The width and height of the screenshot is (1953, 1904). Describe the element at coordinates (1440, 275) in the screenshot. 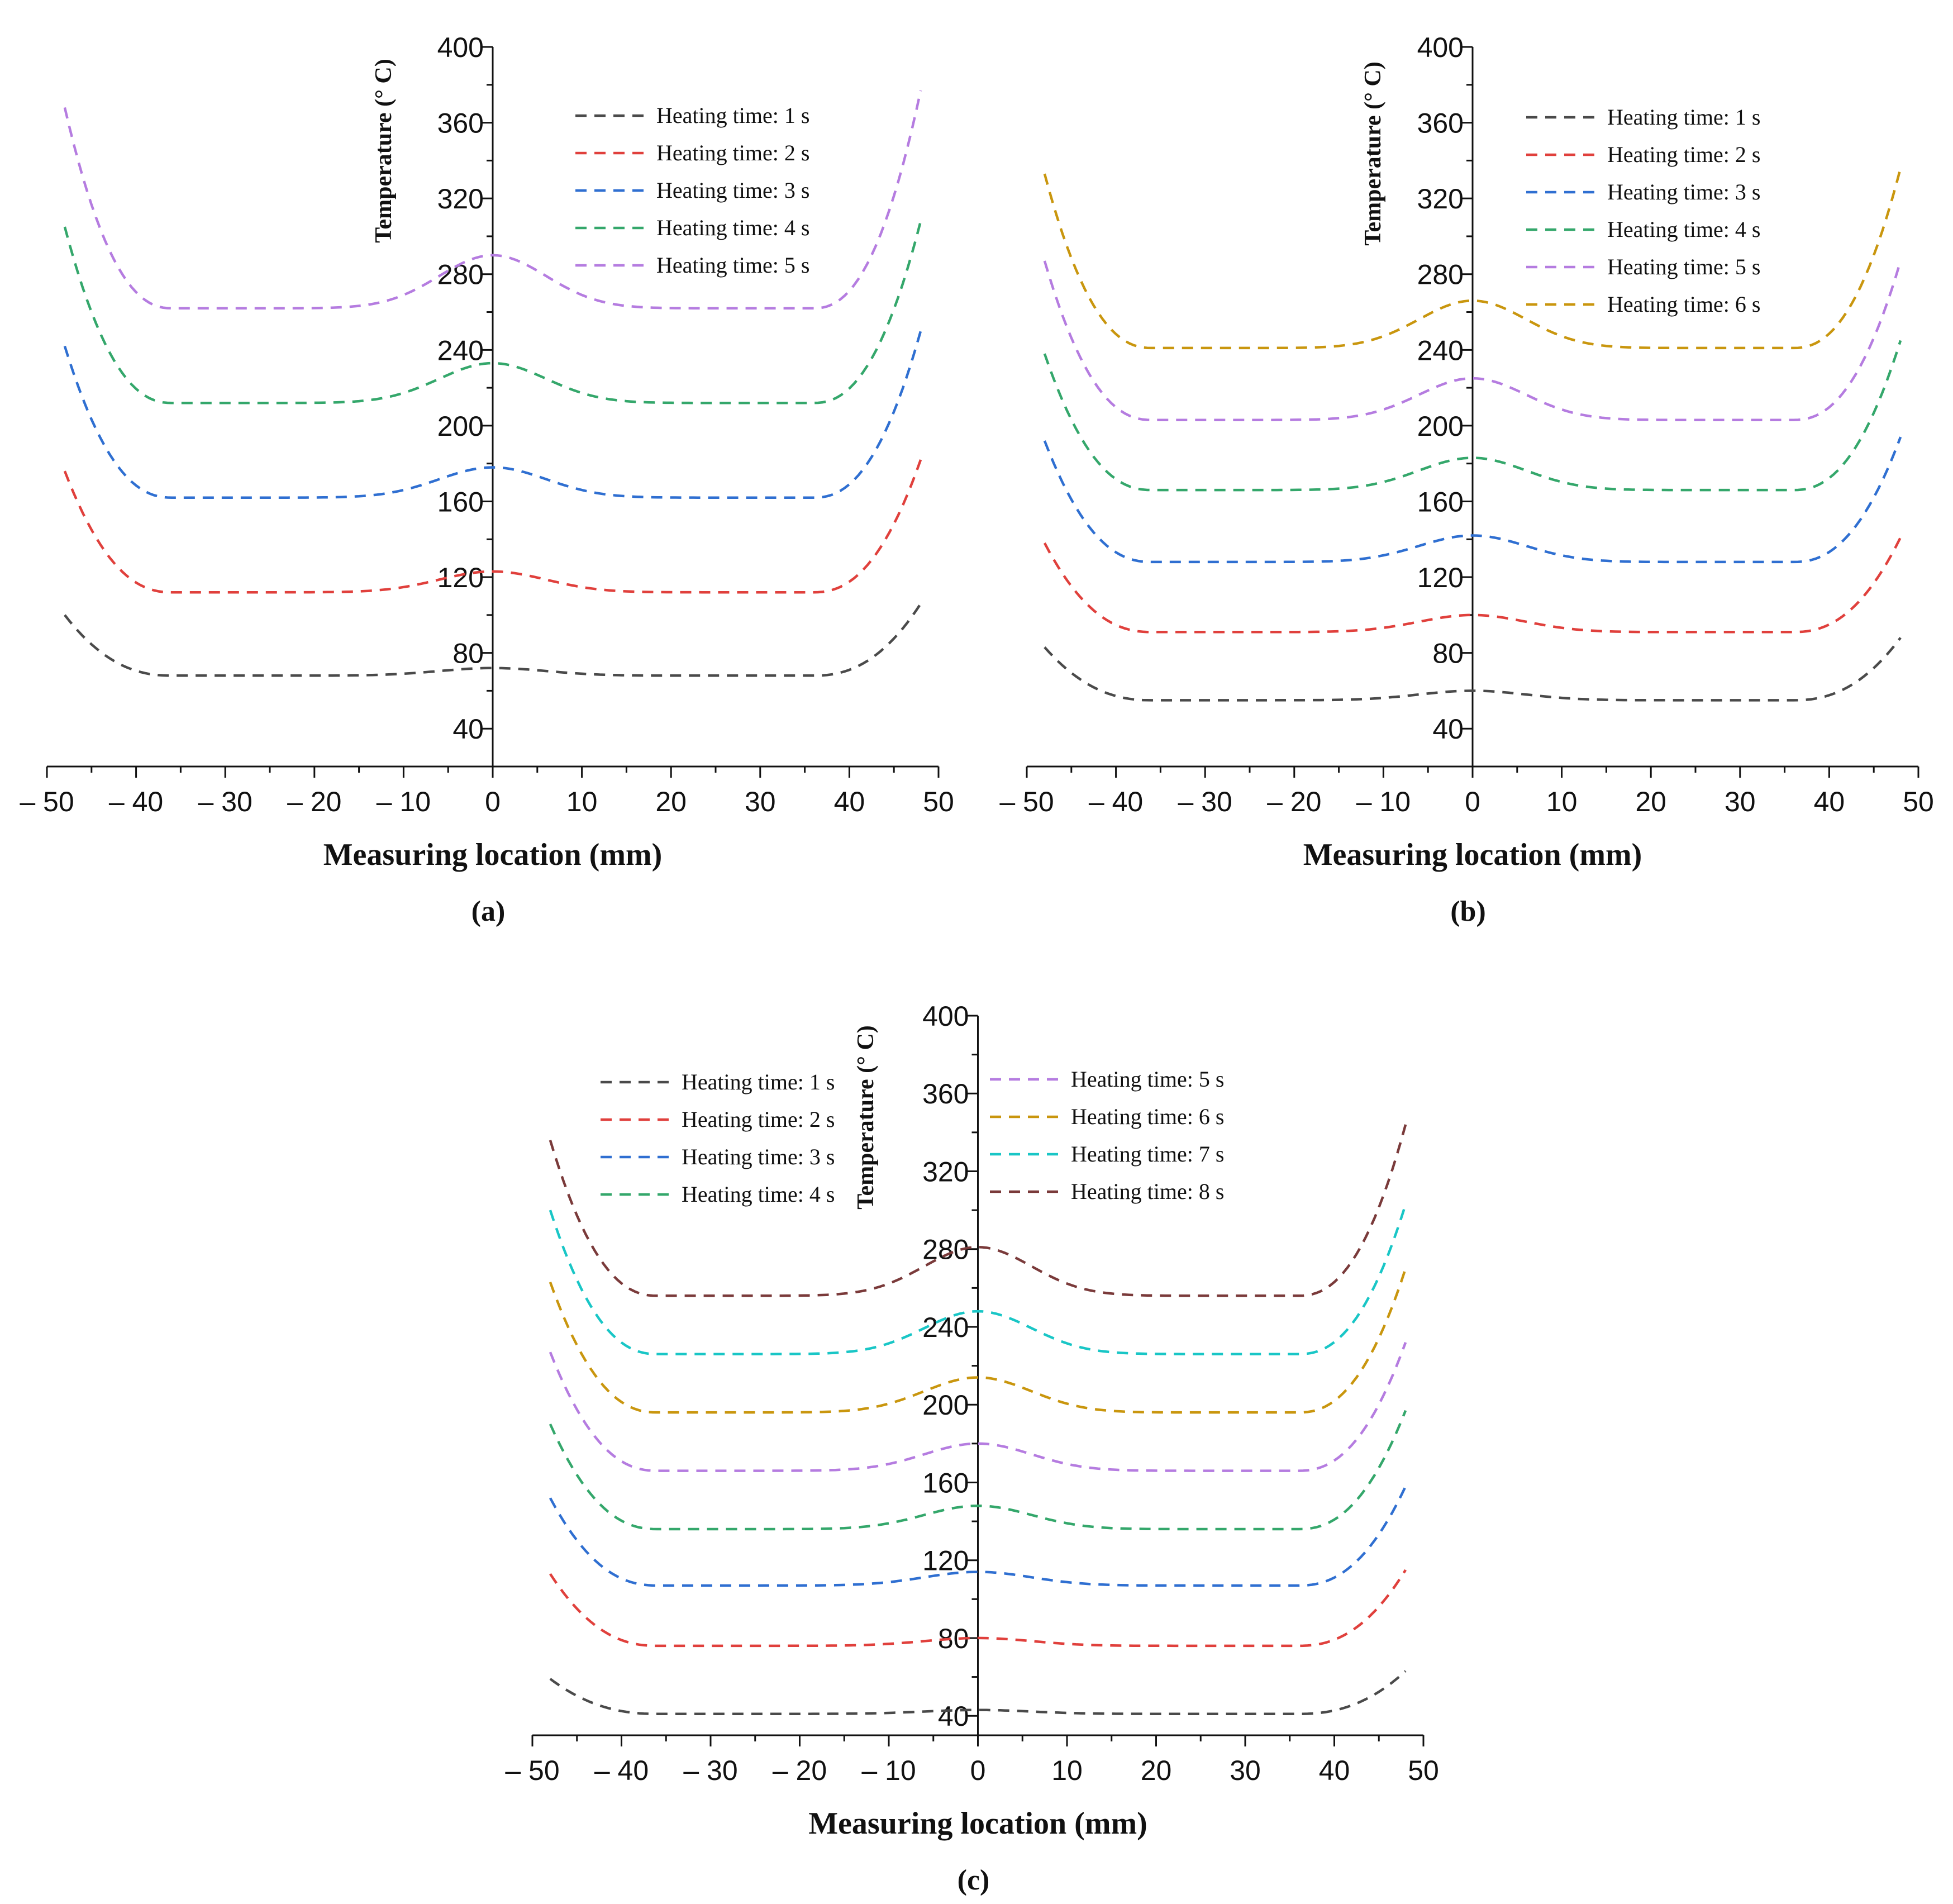

I see `y-tick-label: 280` at that location.